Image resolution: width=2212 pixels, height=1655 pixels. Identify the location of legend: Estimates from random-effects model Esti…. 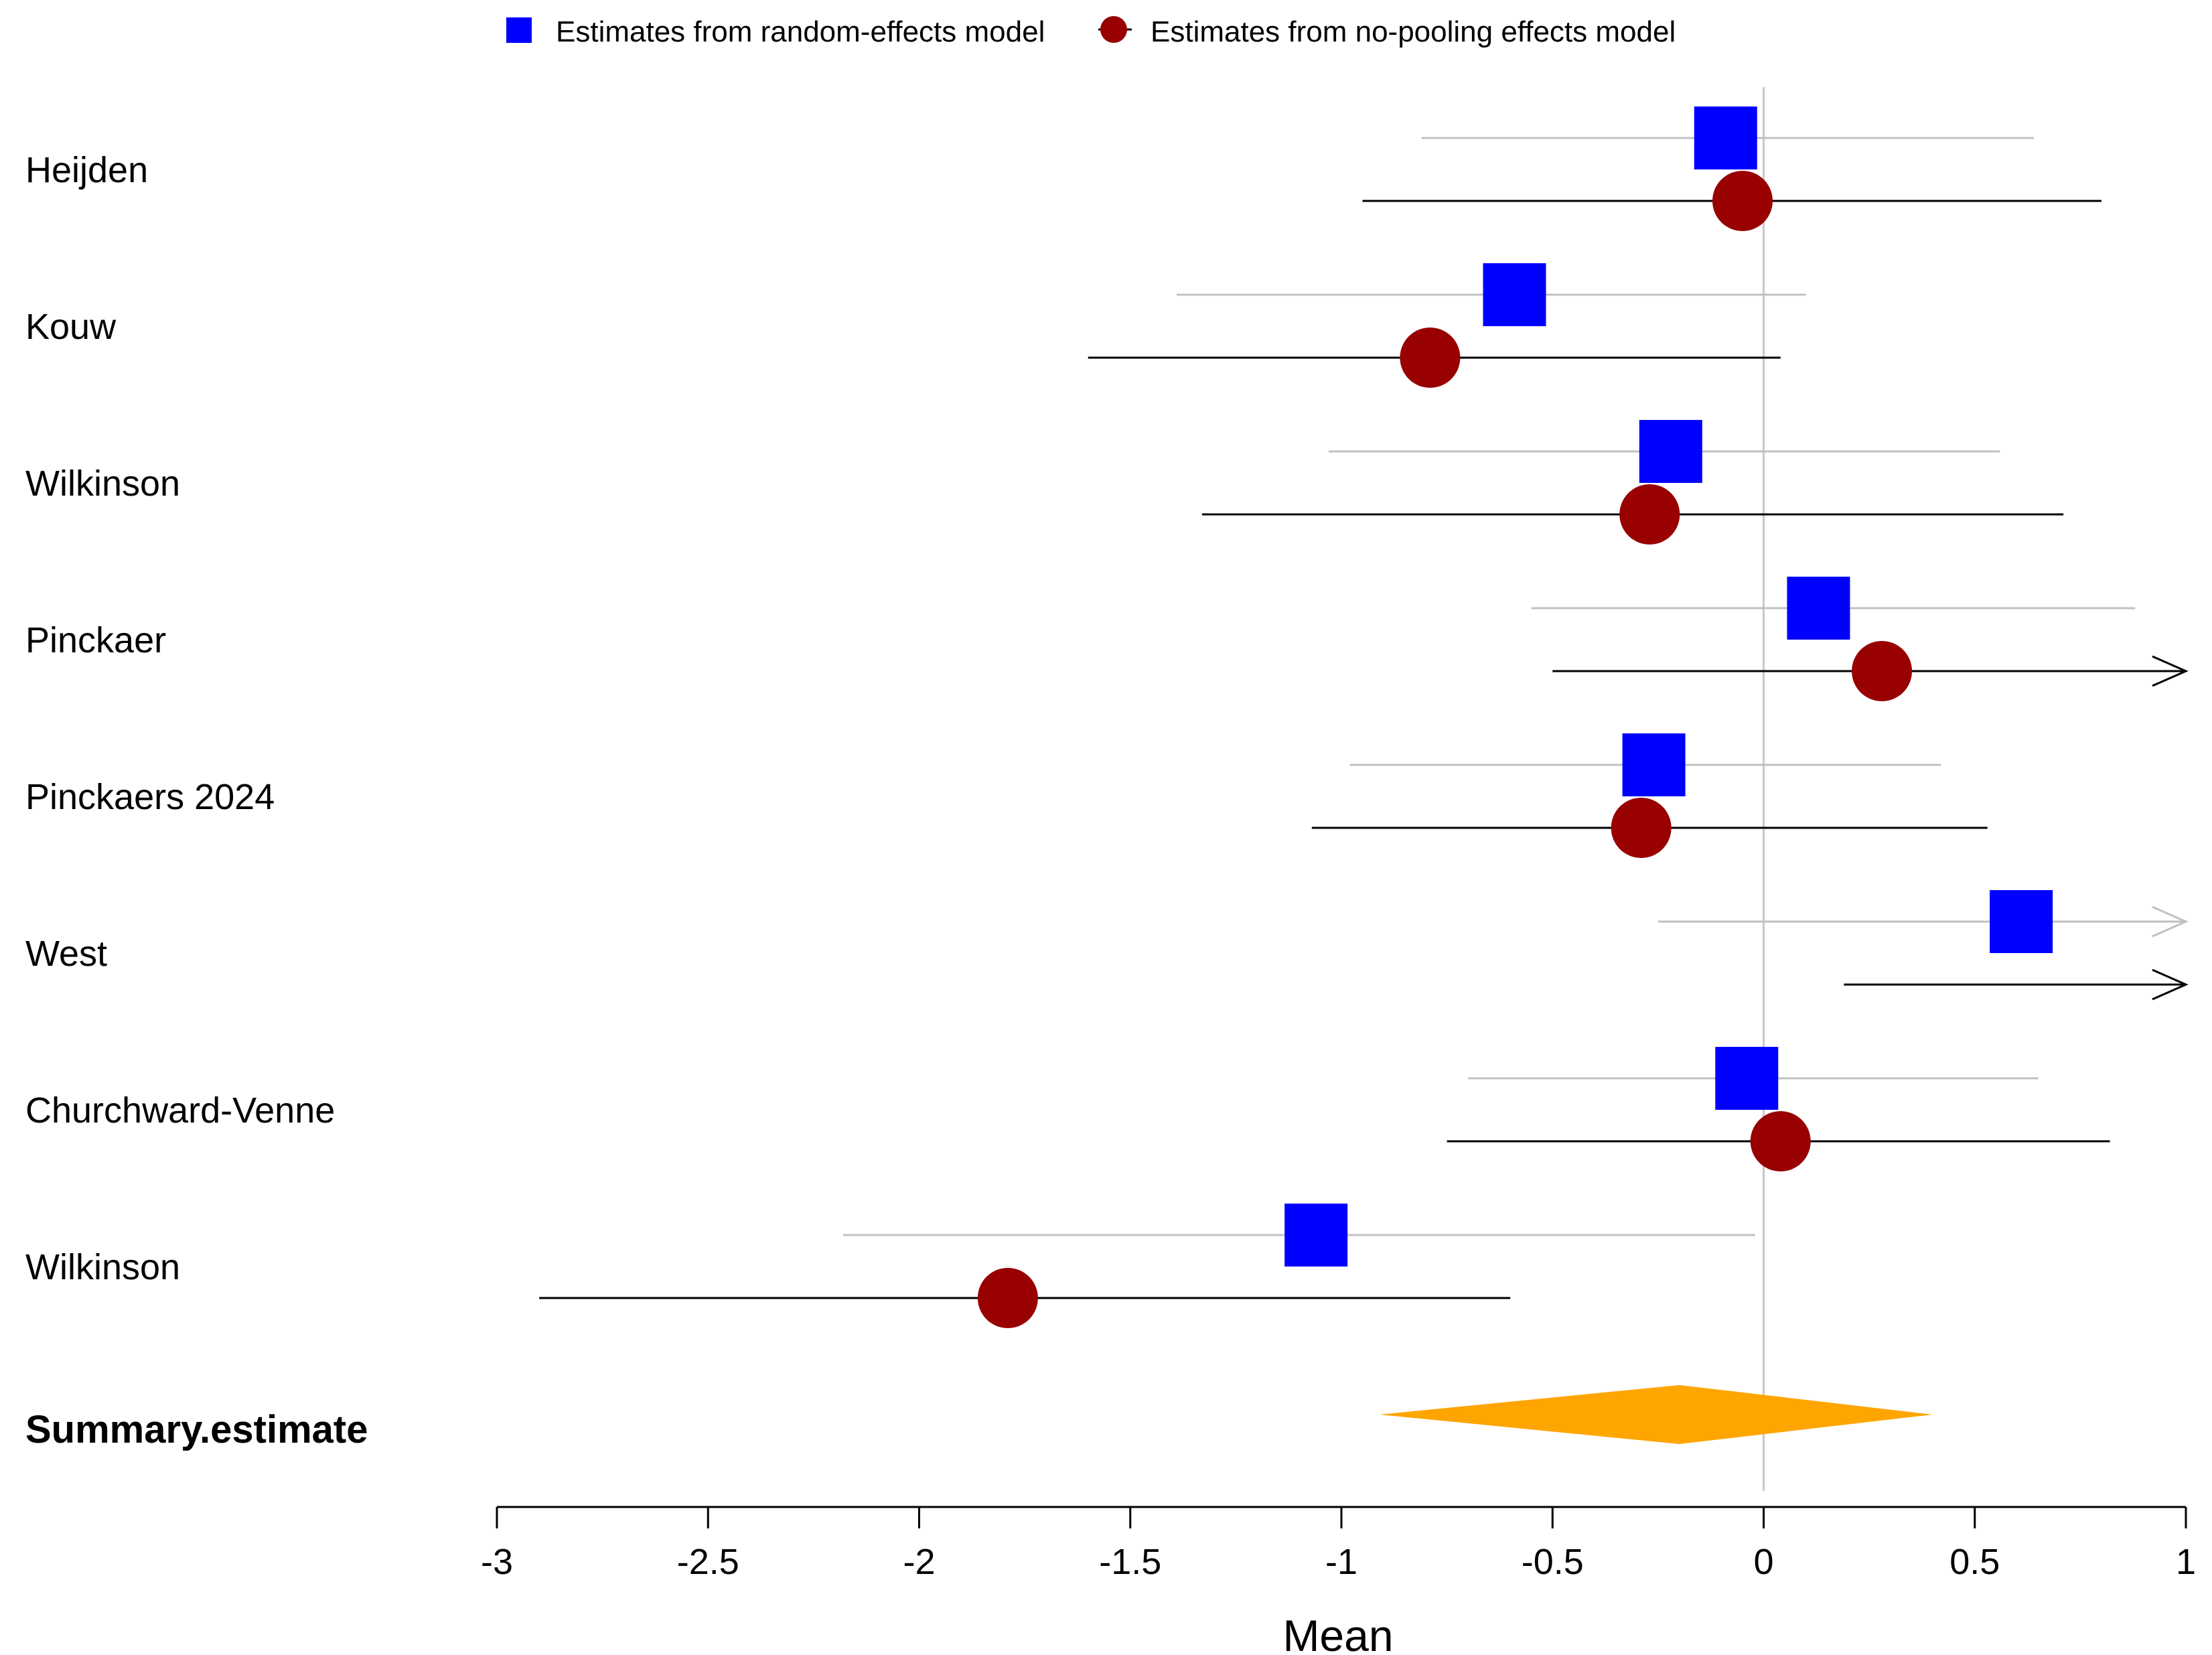
(1091, 32).